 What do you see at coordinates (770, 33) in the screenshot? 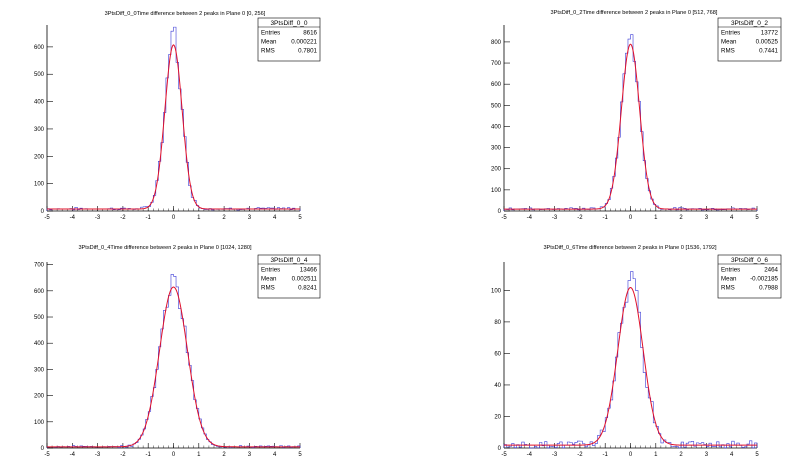
I see `stats-value: 13772` at bounding box center [770, 33].